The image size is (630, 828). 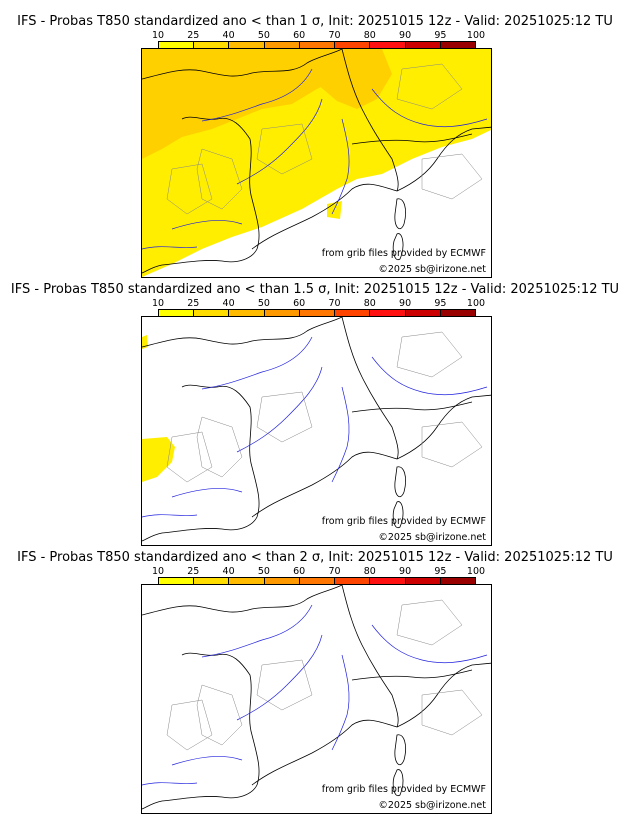 What do you see at coordinates (158, 459) in the screenshot?
I see `probability-area` at bounding box center [158, 459].